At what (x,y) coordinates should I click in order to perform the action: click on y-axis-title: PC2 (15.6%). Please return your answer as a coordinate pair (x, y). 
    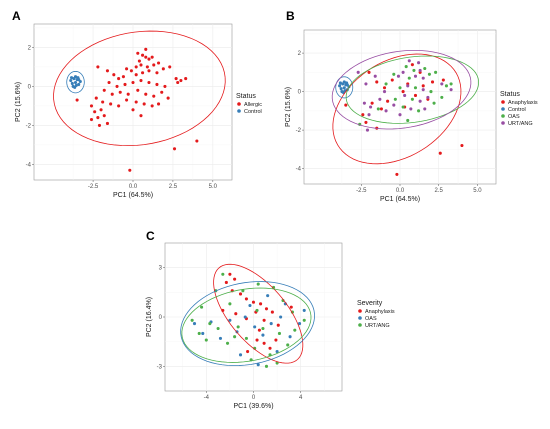
    Looking at the image, I should click on (18, 102).